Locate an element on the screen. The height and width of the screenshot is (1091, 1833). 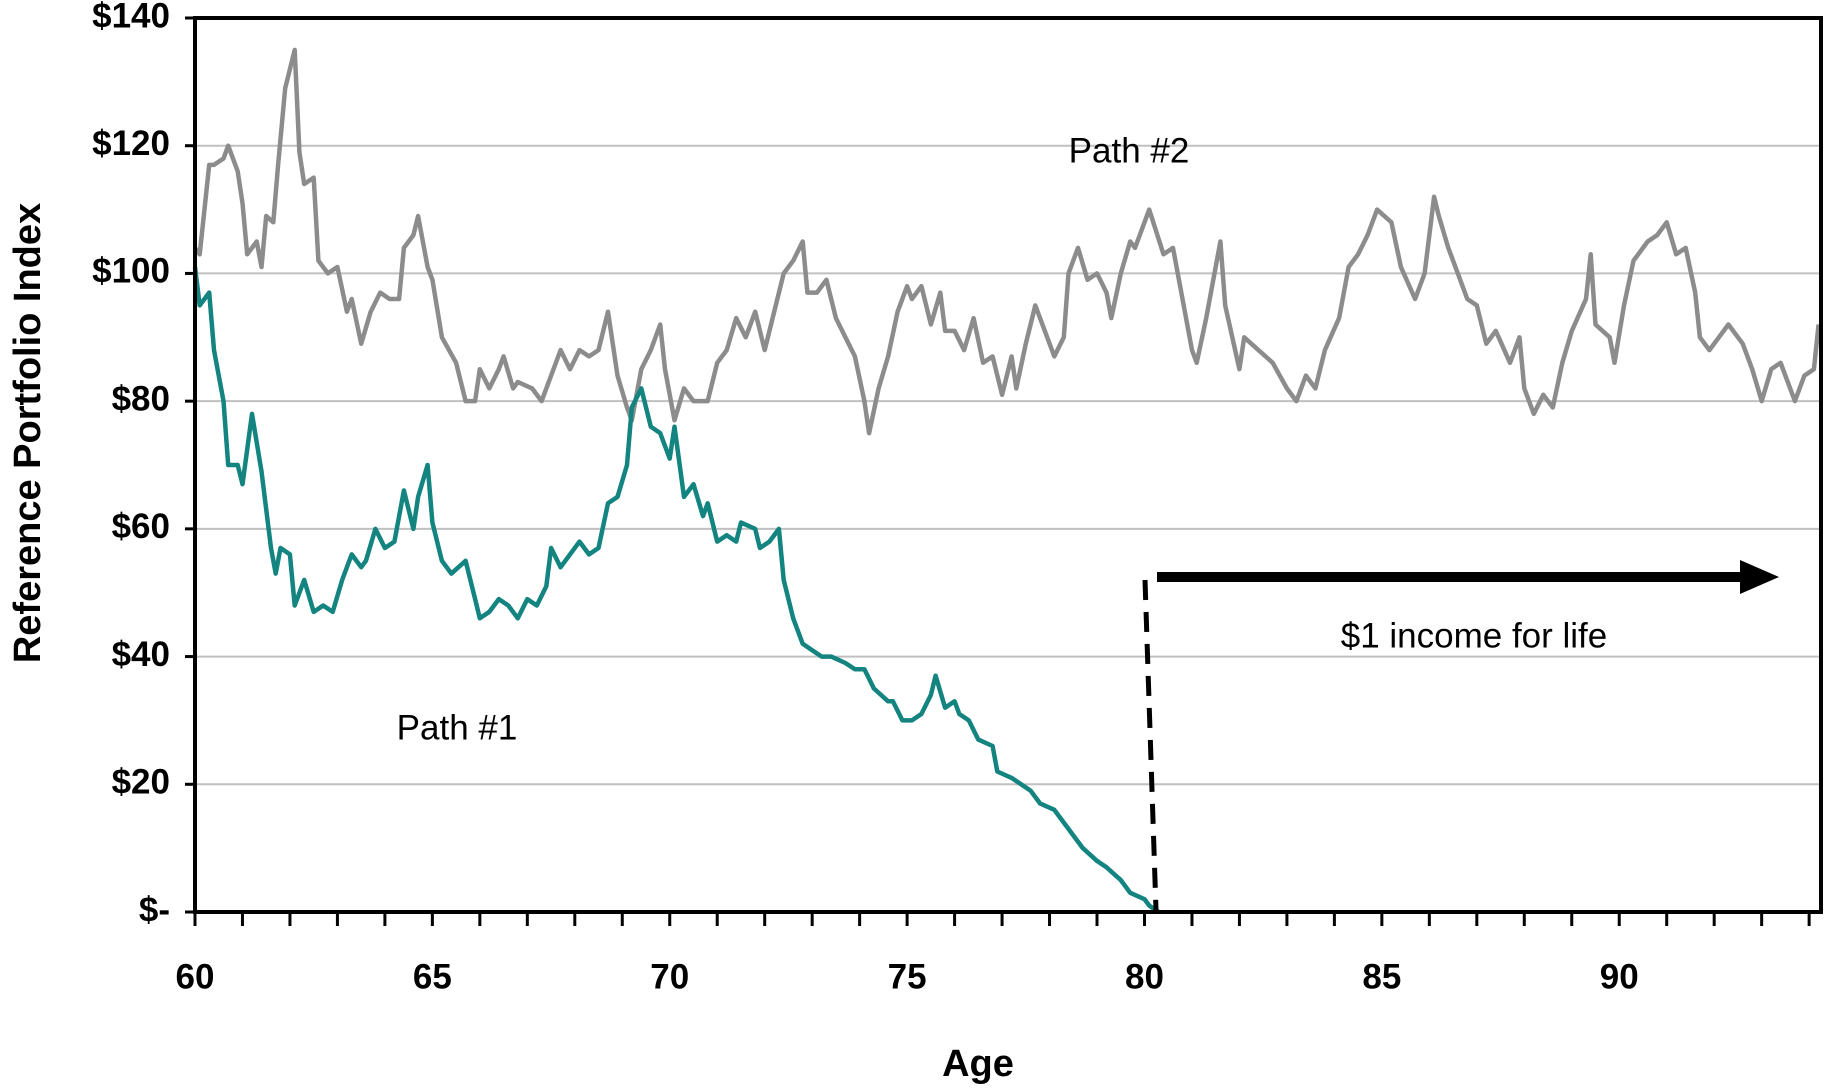
x-tick-label: 65 is located at coordinates (432, 976).